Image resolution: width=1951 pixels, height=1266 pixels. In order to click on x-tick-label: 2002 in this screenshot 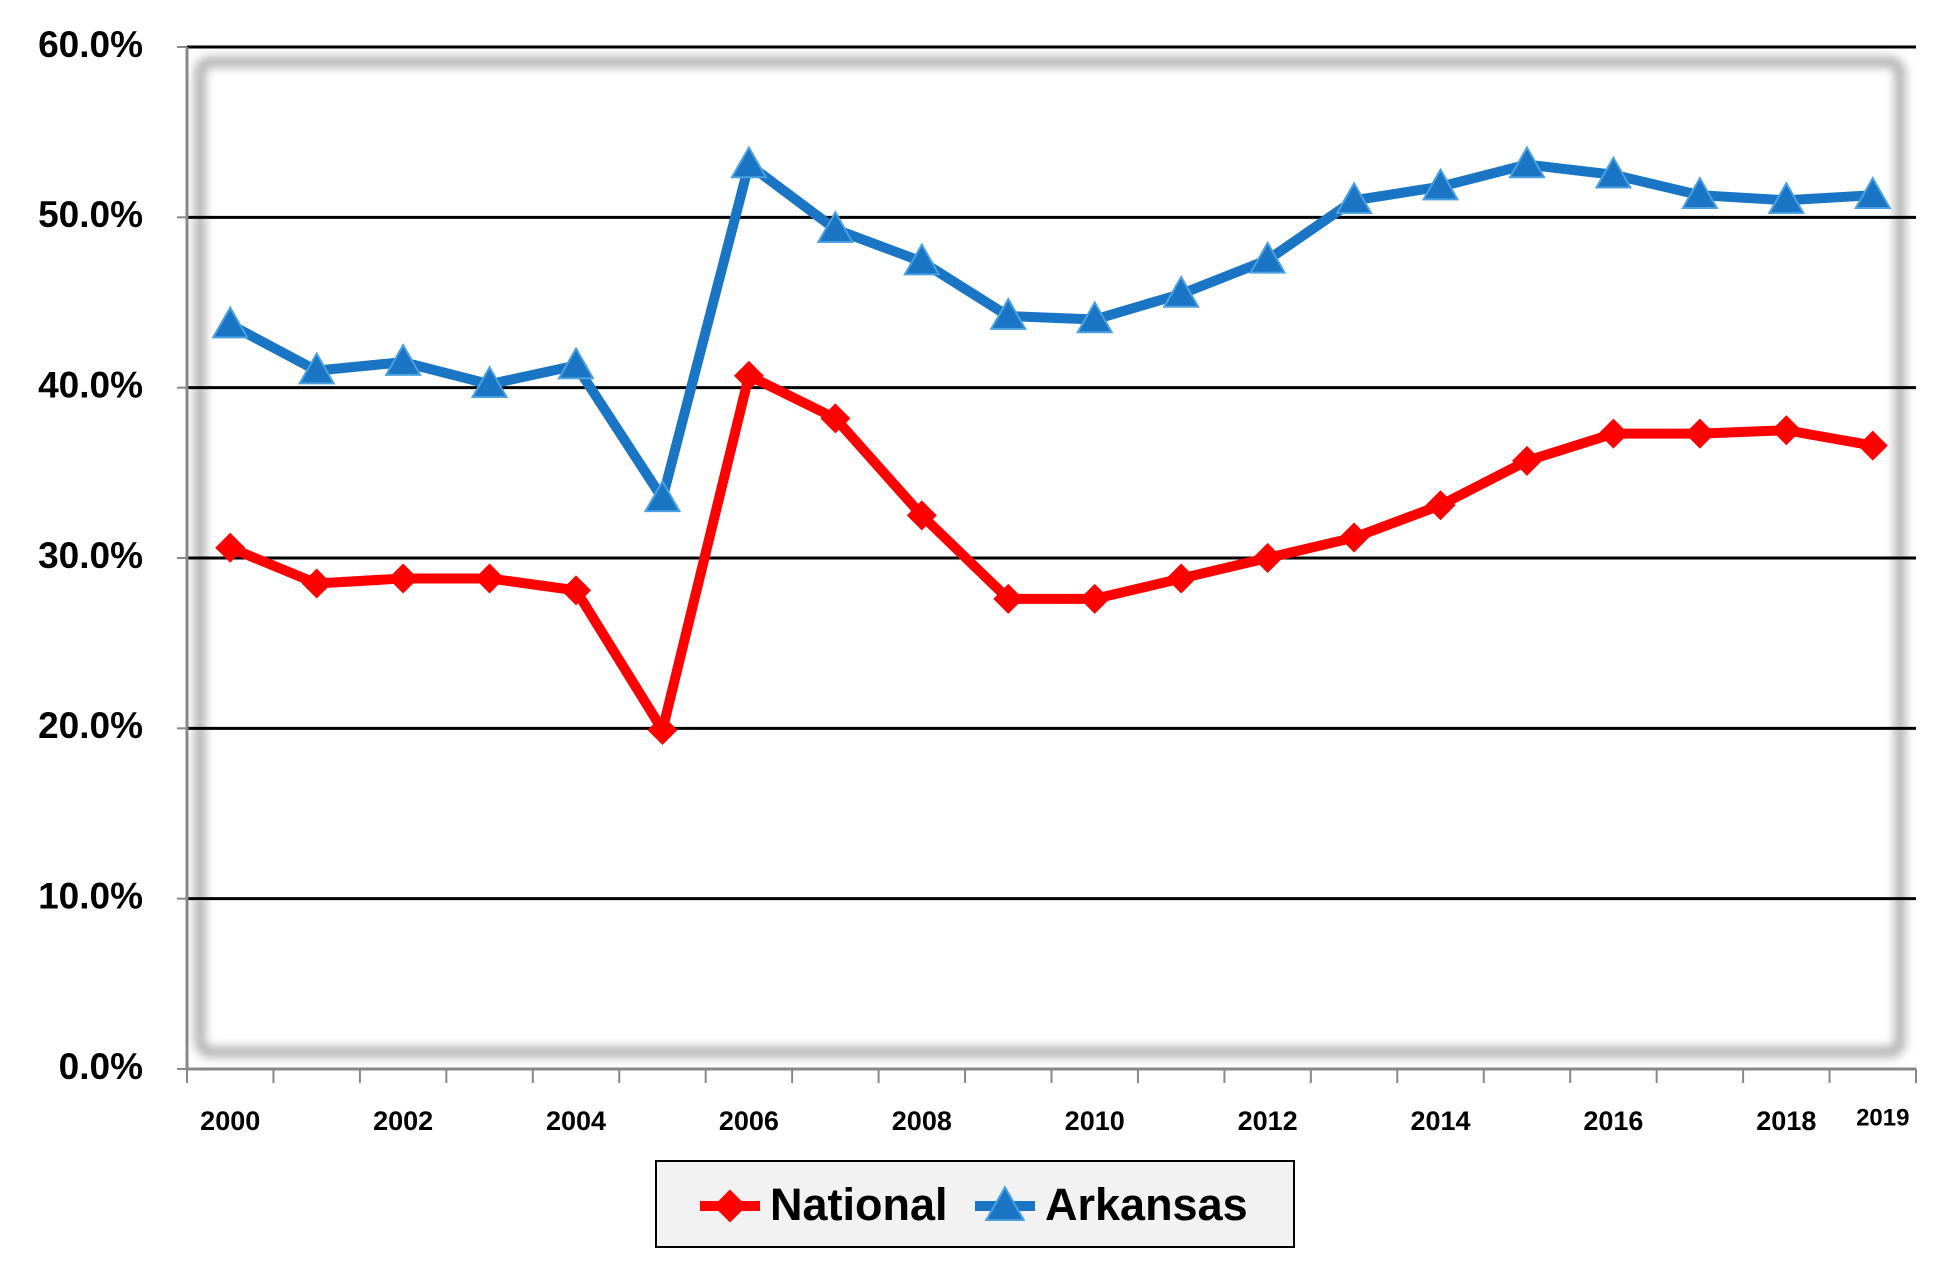, I will do `click(403, 1121)`.